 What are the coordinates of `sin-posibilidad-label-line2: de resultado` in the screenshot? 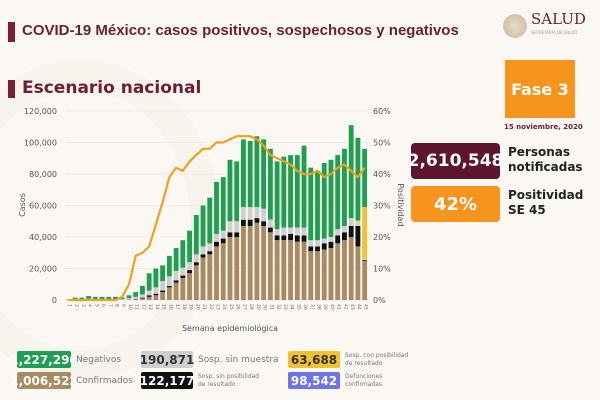 It's located at (217, 384).